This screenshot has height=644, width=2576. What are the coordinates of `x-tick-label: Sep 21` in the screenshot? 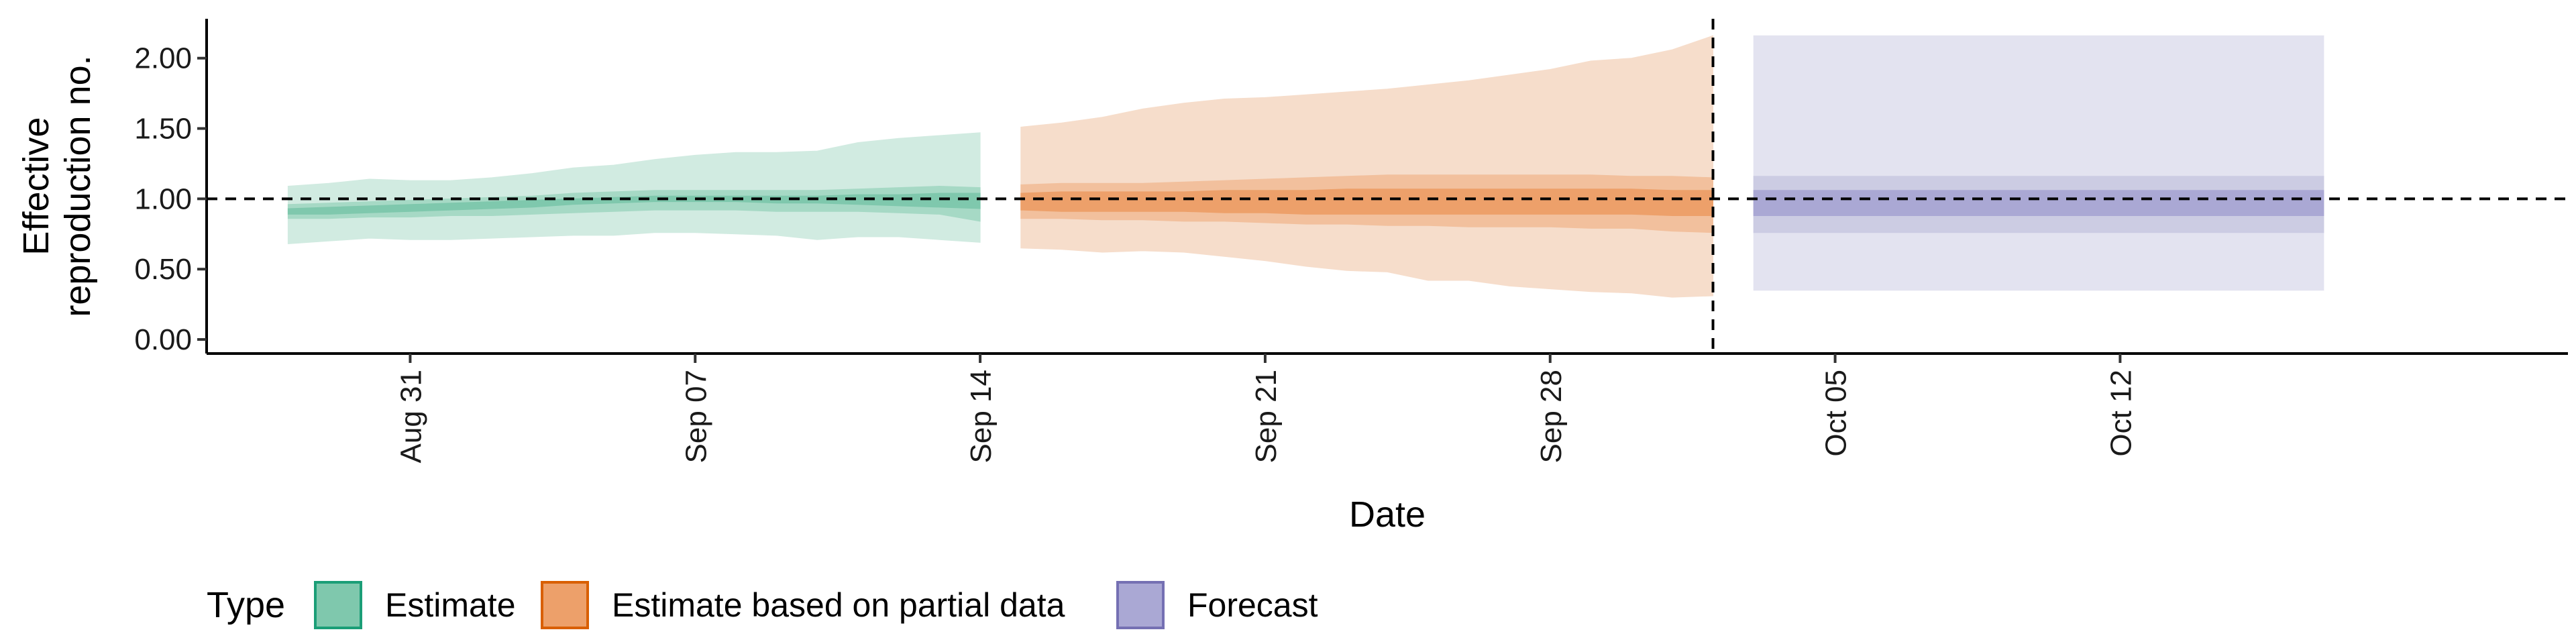 It's located at (1266, 416).